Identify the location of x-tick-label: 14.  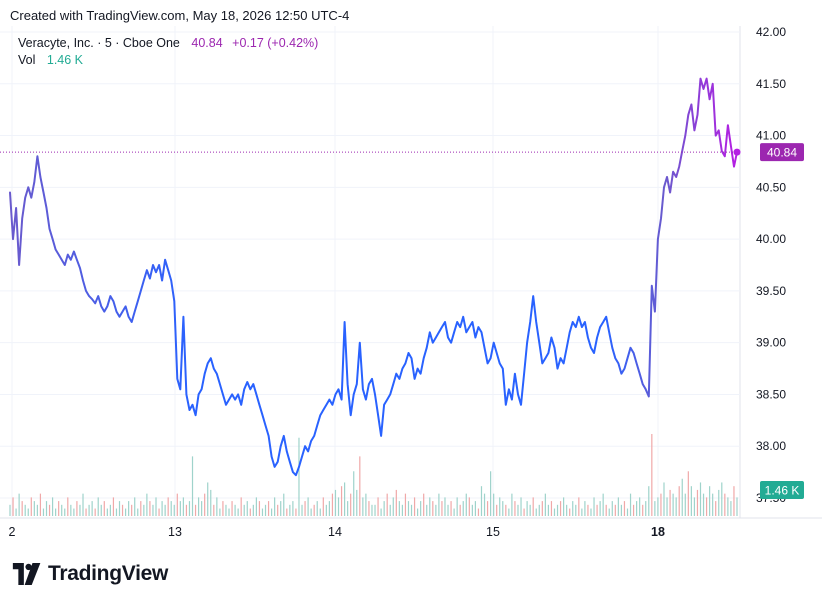
(335, 532).